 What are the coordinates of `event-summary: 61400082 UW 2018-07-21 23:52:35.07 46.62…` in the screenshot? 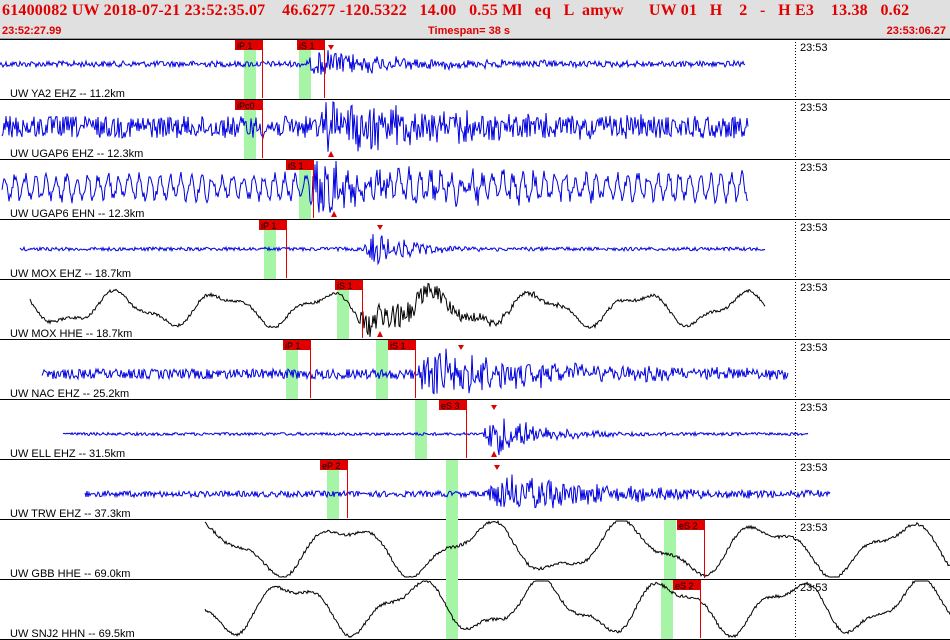 It's located at (456, 10).